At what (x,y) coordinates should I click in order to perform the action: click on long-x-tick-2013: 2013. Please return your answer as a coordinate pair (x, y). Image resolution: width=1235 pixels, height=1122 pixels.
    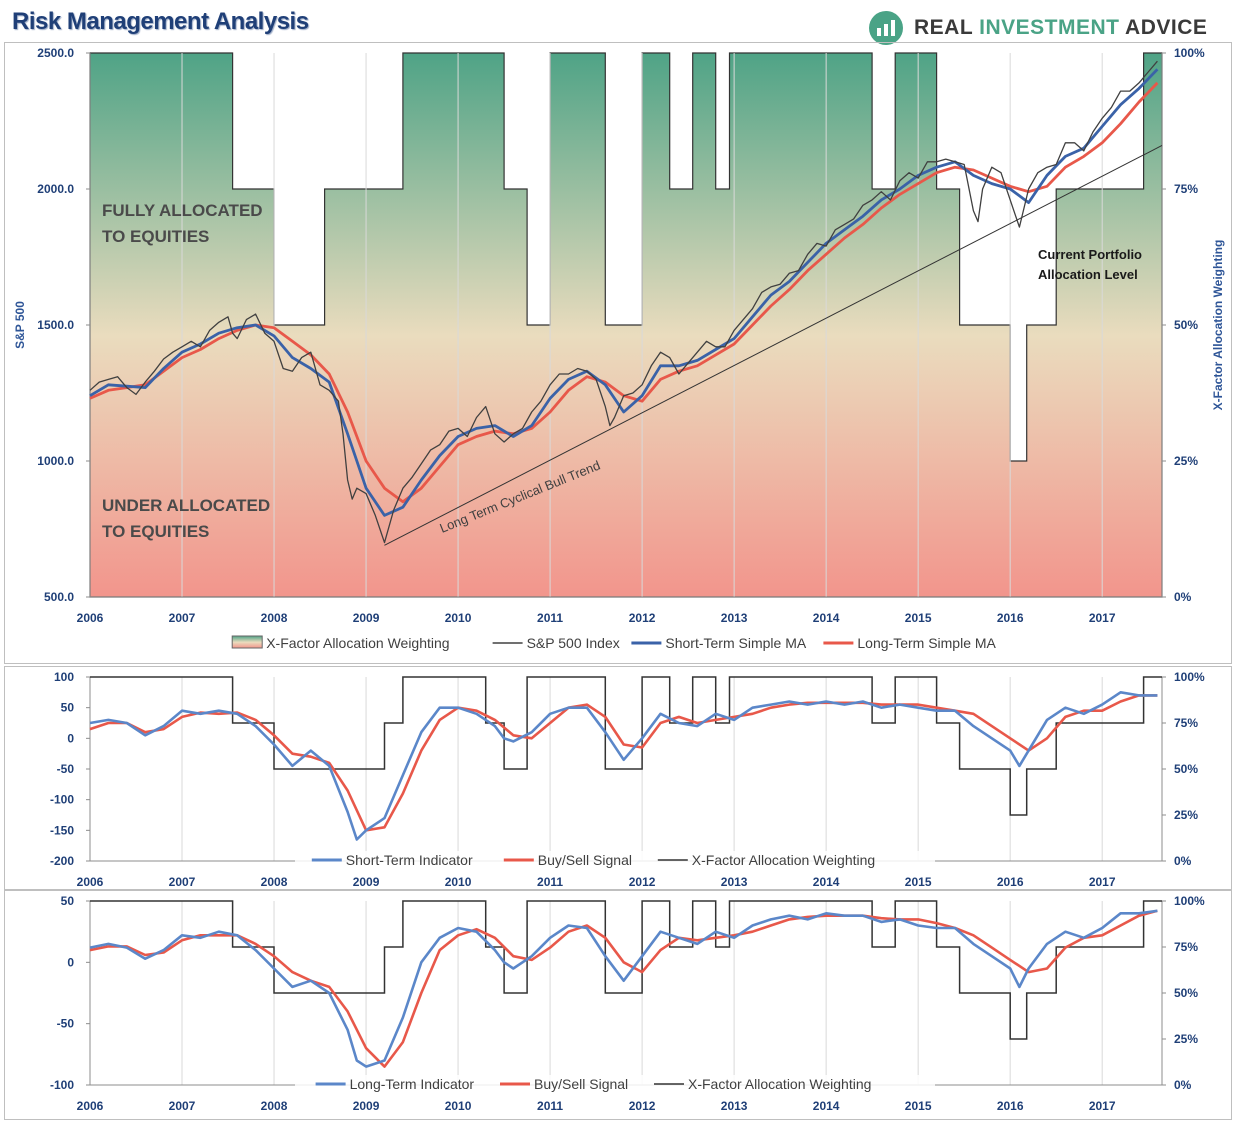
    Looking at the image, I should click on (734, 1106).